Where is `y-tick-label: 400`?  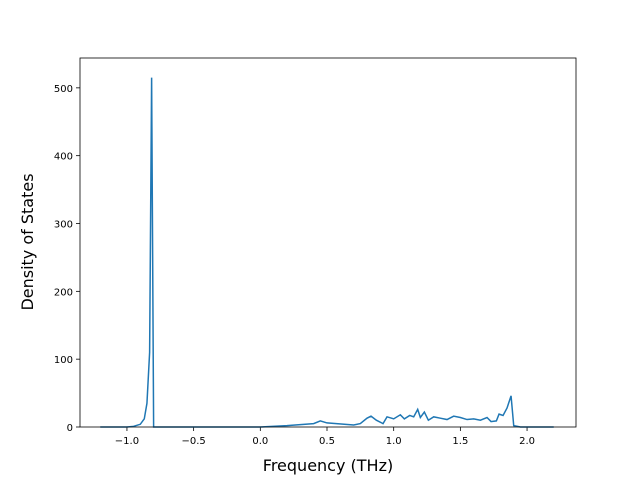 y-tick-label: 400 is located at coordinates (63, 157).